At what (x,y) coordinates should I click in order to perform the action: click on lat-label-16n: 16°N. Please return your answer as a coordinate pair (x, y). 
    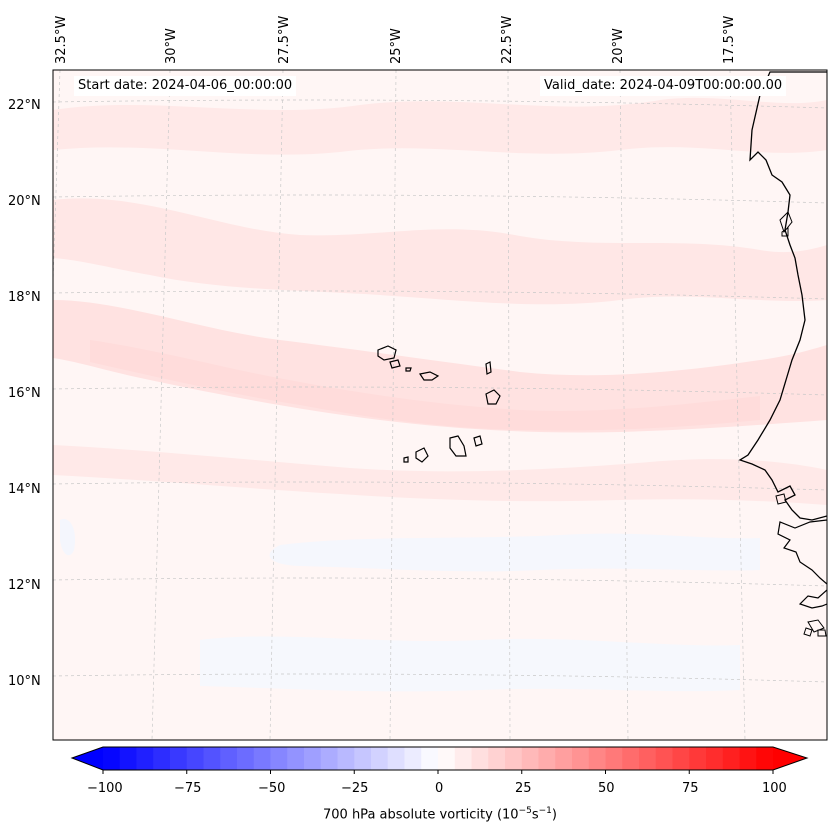
    Looking at the image, I should click on (24, 393).